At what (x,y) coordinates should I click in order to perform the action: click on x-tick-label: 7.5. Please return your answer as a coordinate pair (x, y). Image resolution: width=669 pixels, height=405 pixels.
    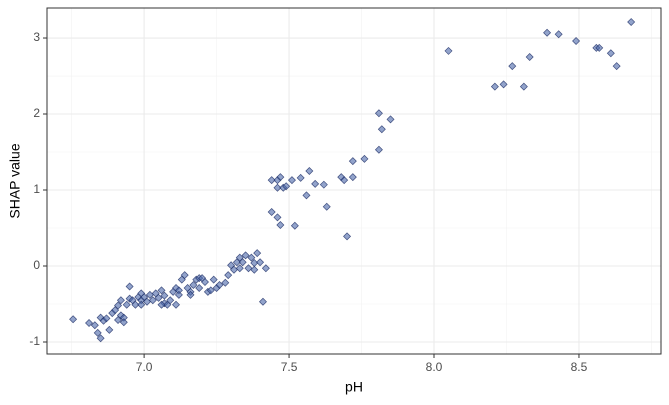
    Looking at the image, I should click on (289, 367).